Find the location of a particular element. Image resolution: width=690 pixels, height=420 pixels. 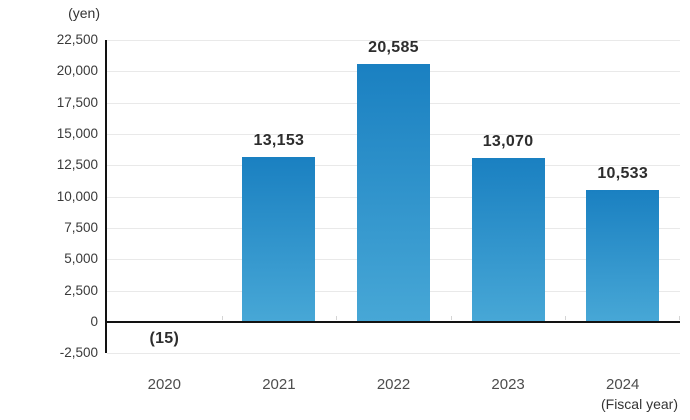

bar-value-label-2023: 13,070 is located at coordinates (508, 142).